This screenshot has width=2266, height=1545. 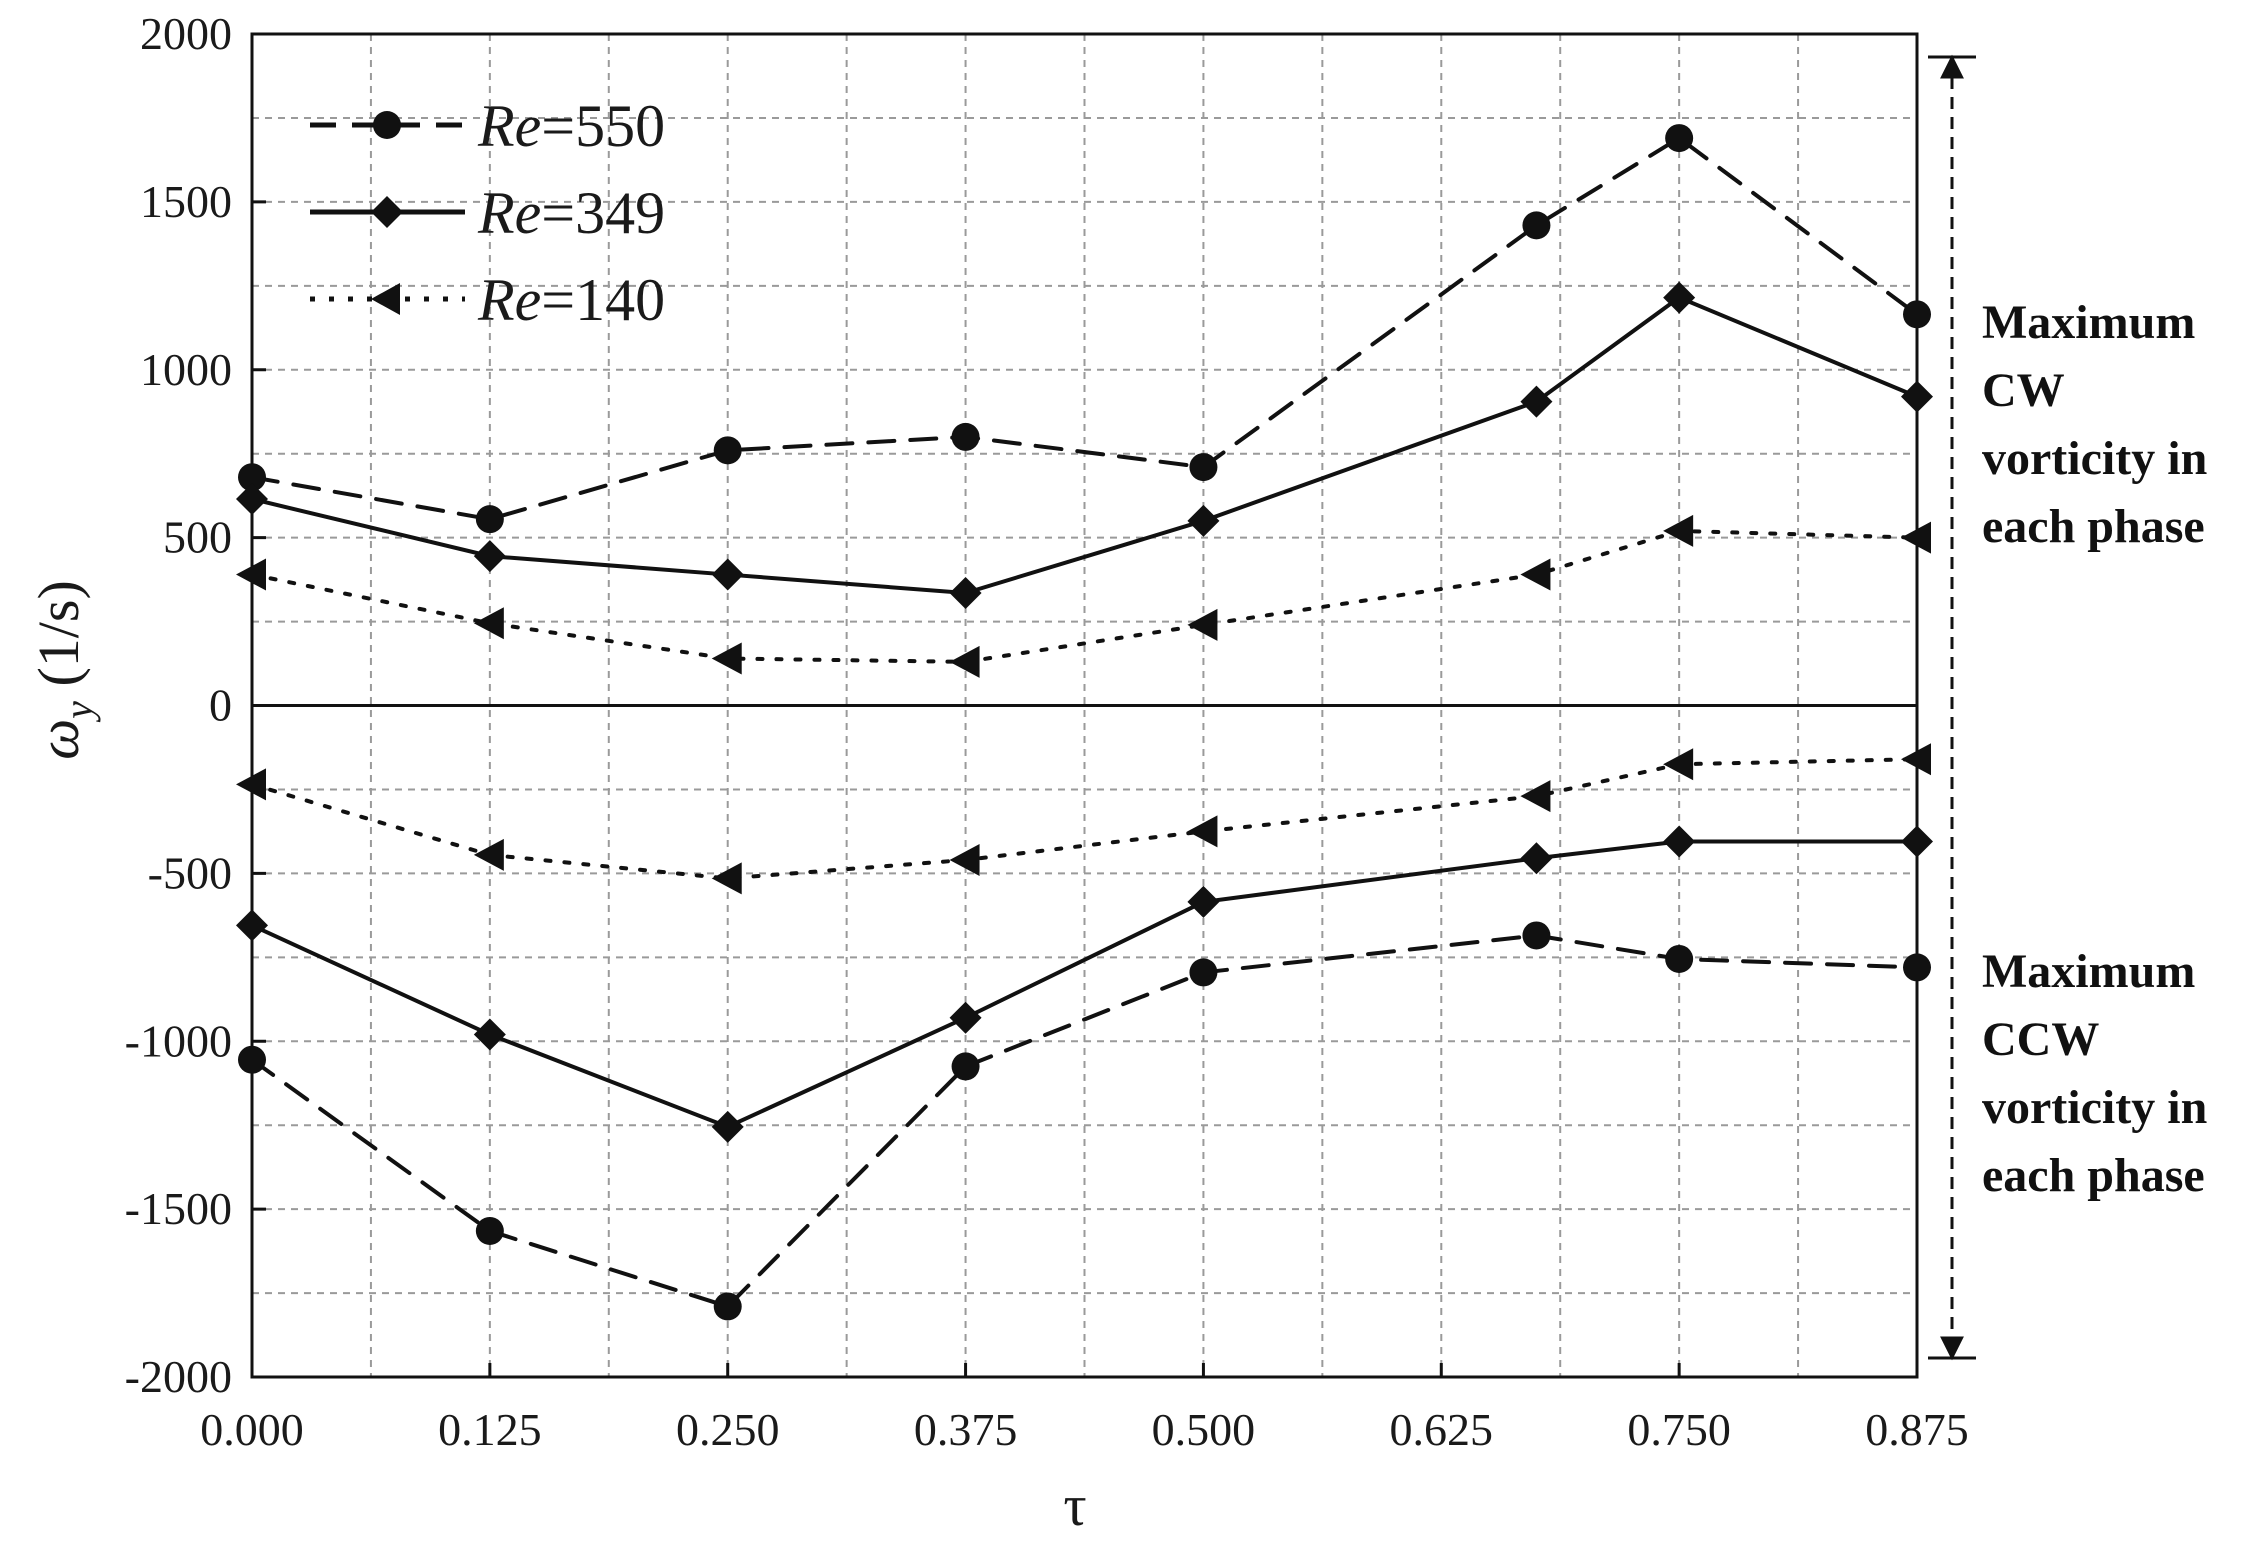 What do you see at coordinates (1084, 1409) in the screenshot?
I see `x-axis-ticks: 0.000 0.125 0.250 0.375 0.500 0.625 0.750 0.875` at bounding box center [1084, 1409].